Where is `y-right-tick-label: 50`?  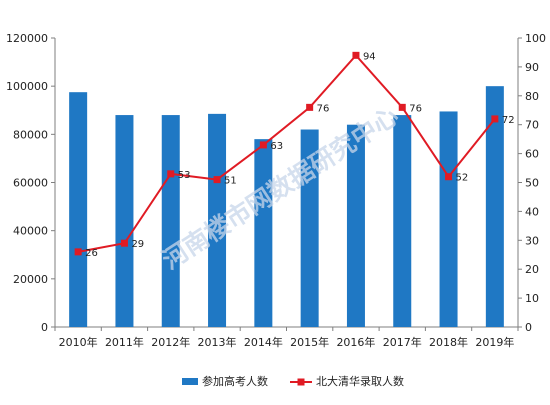
y-right-tick-label: 50 is located at coordinates (532, 183).